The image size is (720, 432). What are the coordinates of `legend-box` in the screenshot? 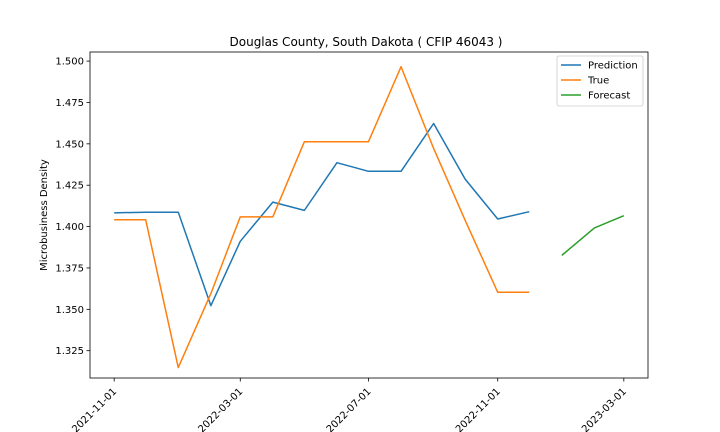 It's located at (600, 81).